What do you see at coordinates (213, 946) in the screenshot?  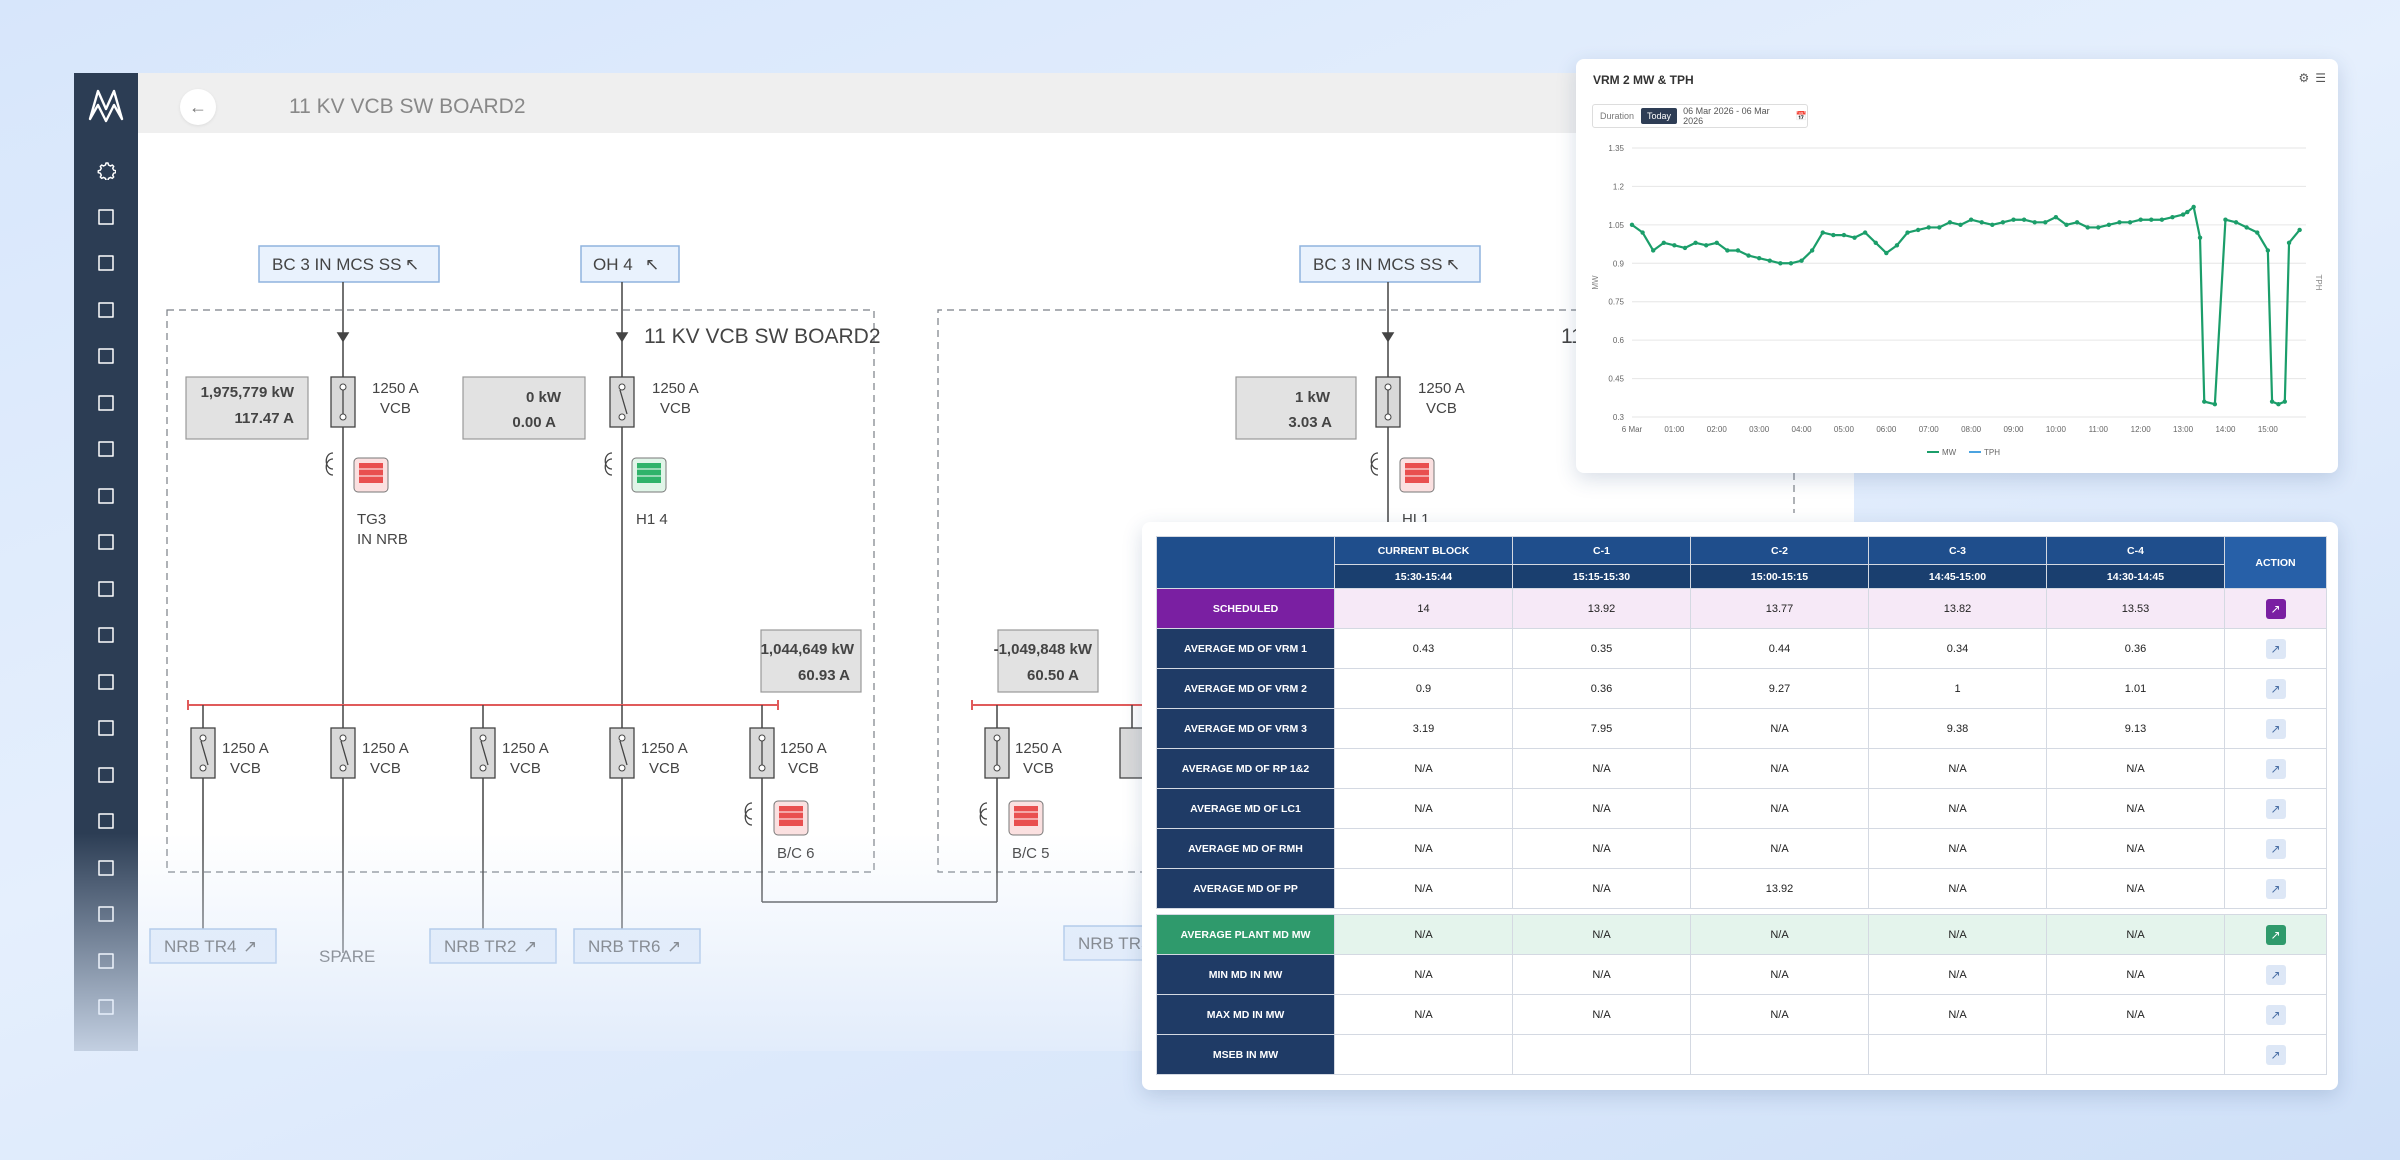 I see `outgoing-box: NRB TR4 ↗` at bounding box center [213, 946].